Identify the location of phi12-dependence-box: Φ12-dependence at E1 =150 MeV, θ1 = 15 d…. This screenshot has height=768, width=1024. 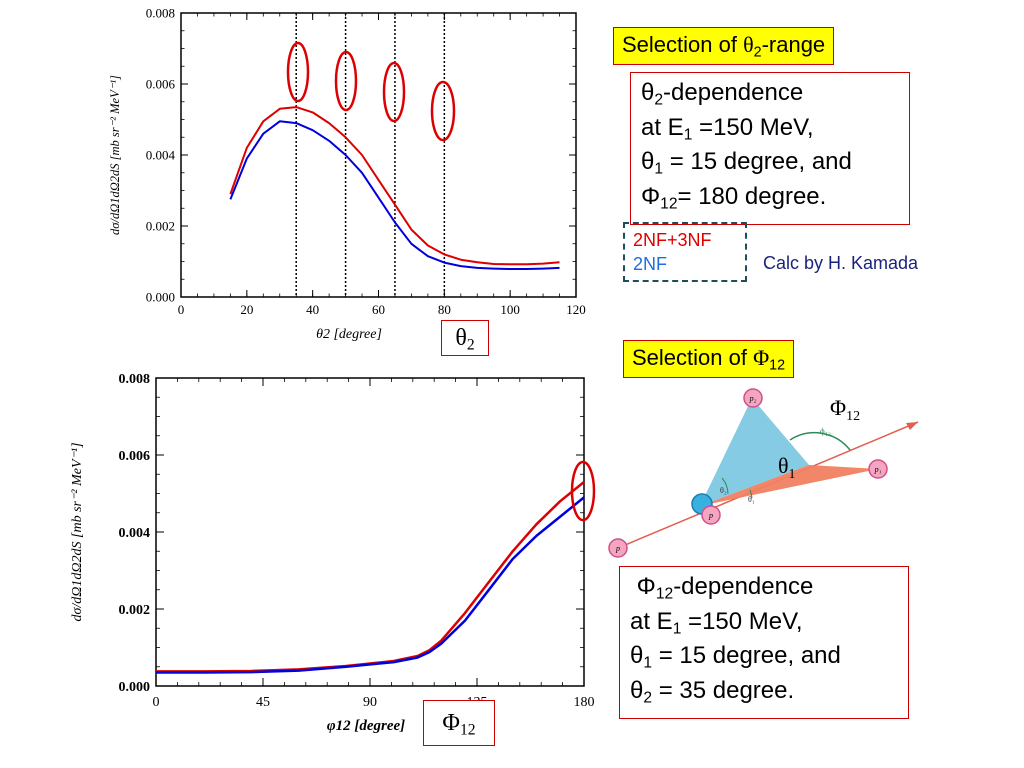
(764, 642).